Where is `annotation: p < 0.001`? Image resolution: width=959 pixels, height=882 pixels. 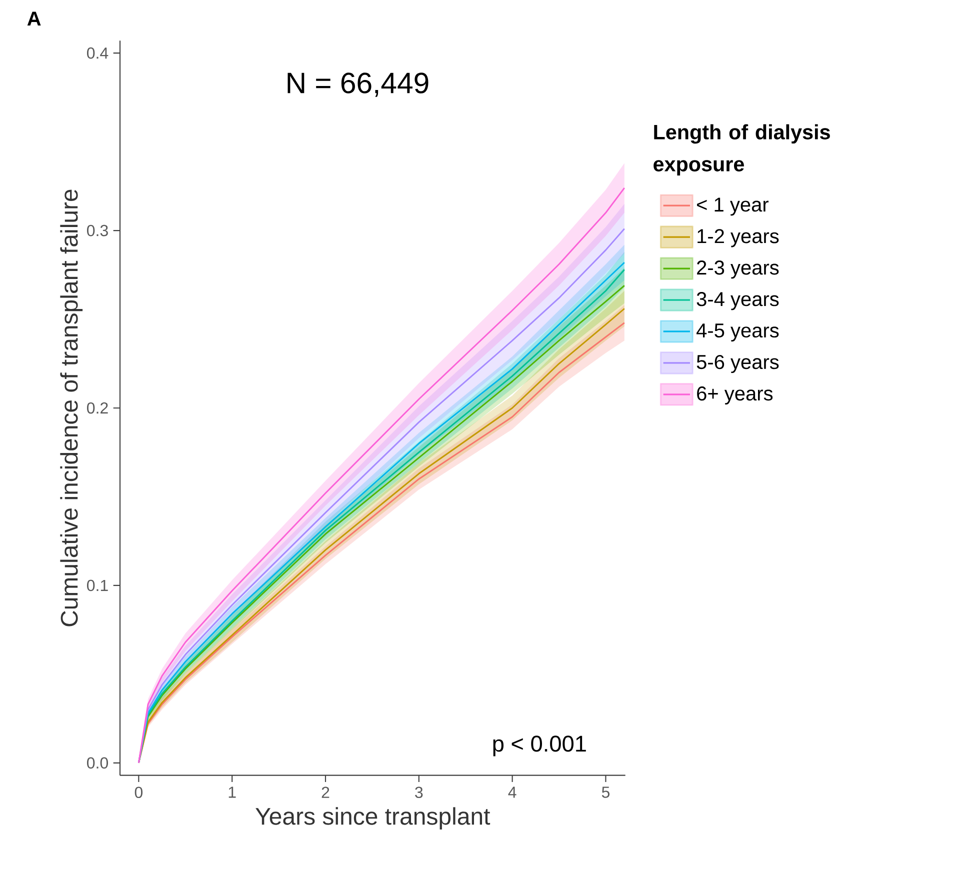 annotation: p < 0.001 is located at coordinates (539, 746).